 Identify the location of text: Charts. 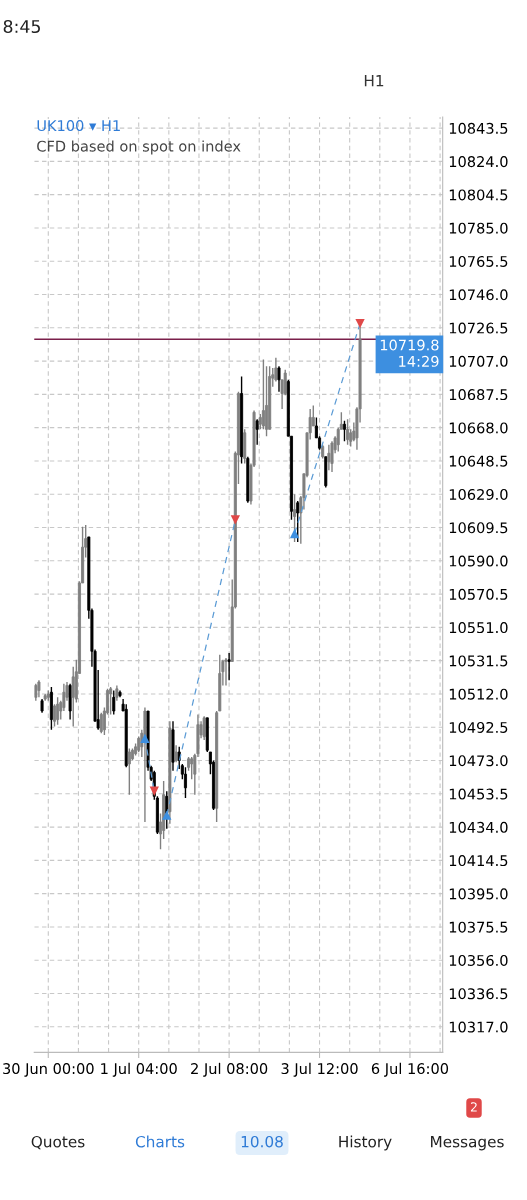
(160, 1141).